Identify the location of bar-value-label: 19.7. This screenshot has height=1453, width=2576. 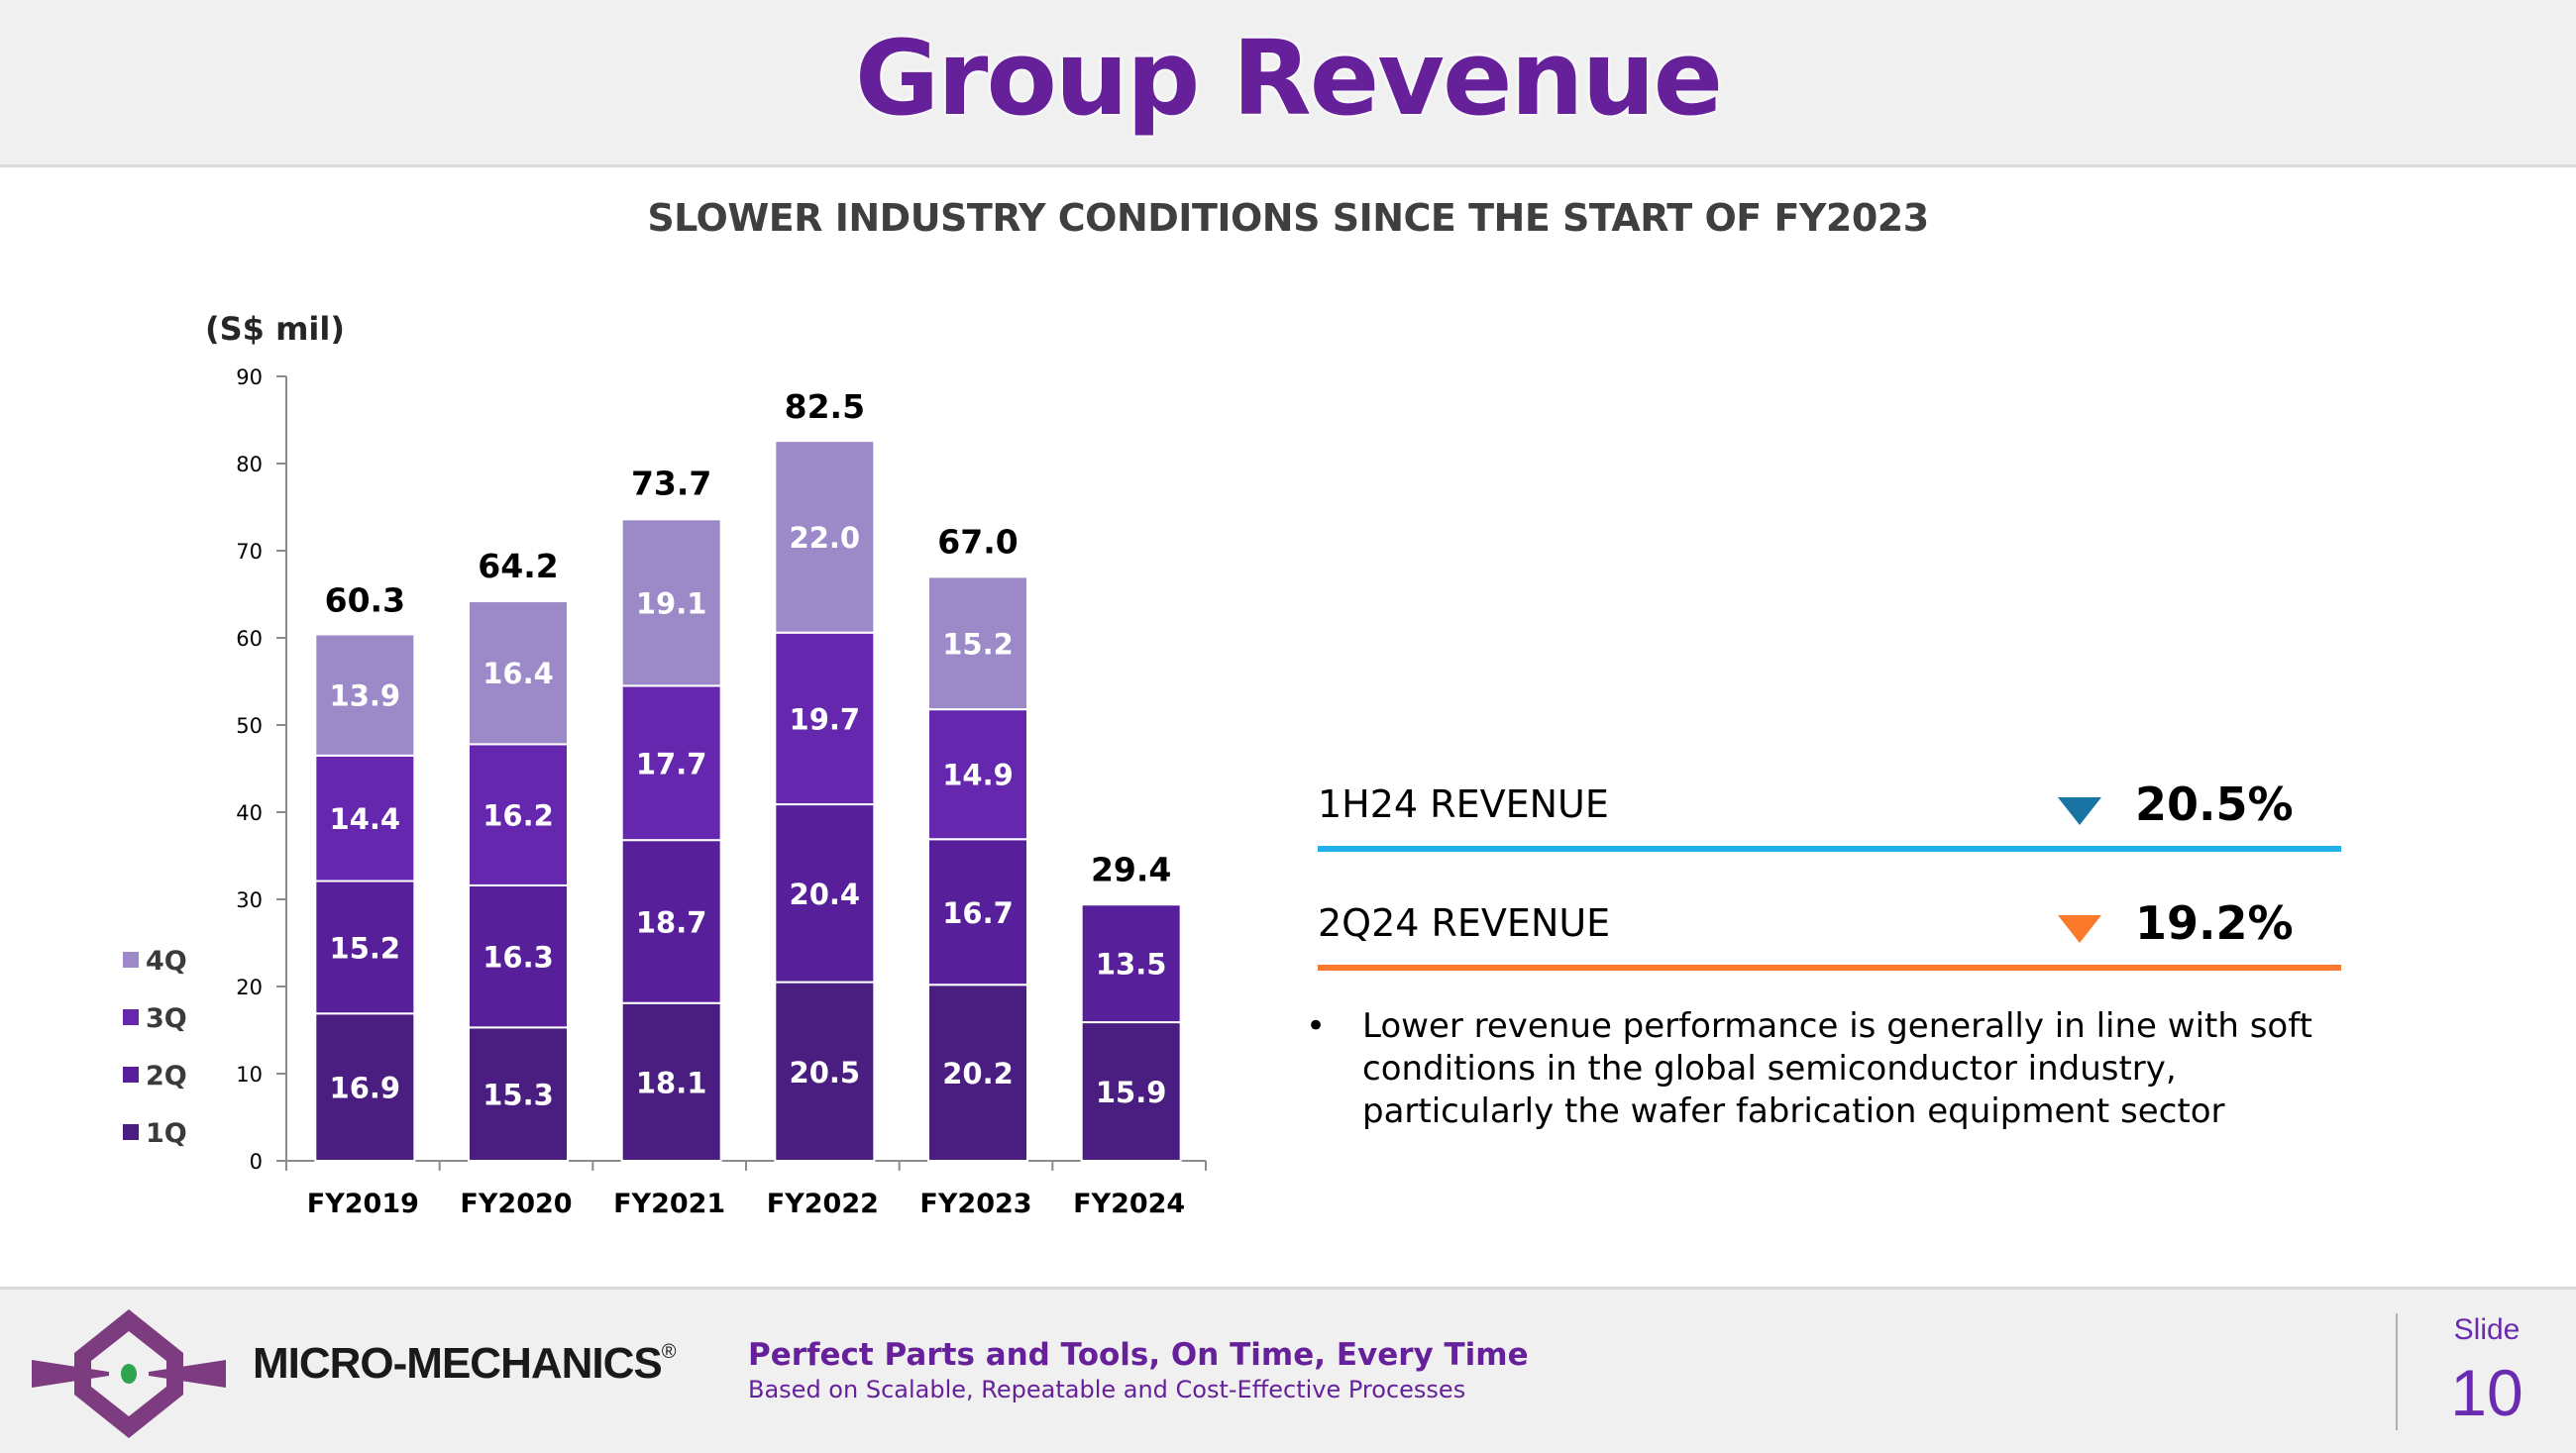
(825, 719).